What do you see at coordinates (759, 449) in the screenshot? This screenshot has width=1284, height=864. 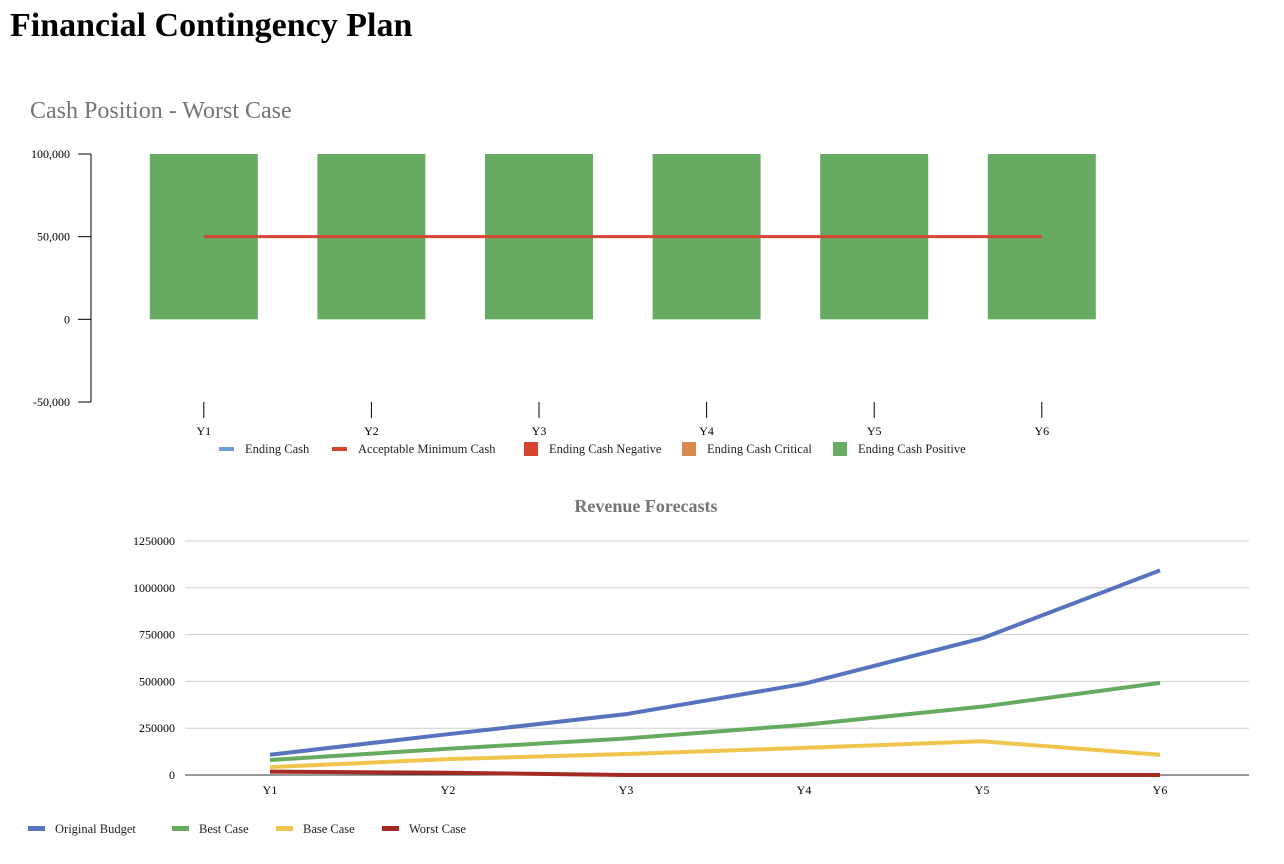 I see `legend-label: Ending Cash Critical` at bounding box center [759, 449].